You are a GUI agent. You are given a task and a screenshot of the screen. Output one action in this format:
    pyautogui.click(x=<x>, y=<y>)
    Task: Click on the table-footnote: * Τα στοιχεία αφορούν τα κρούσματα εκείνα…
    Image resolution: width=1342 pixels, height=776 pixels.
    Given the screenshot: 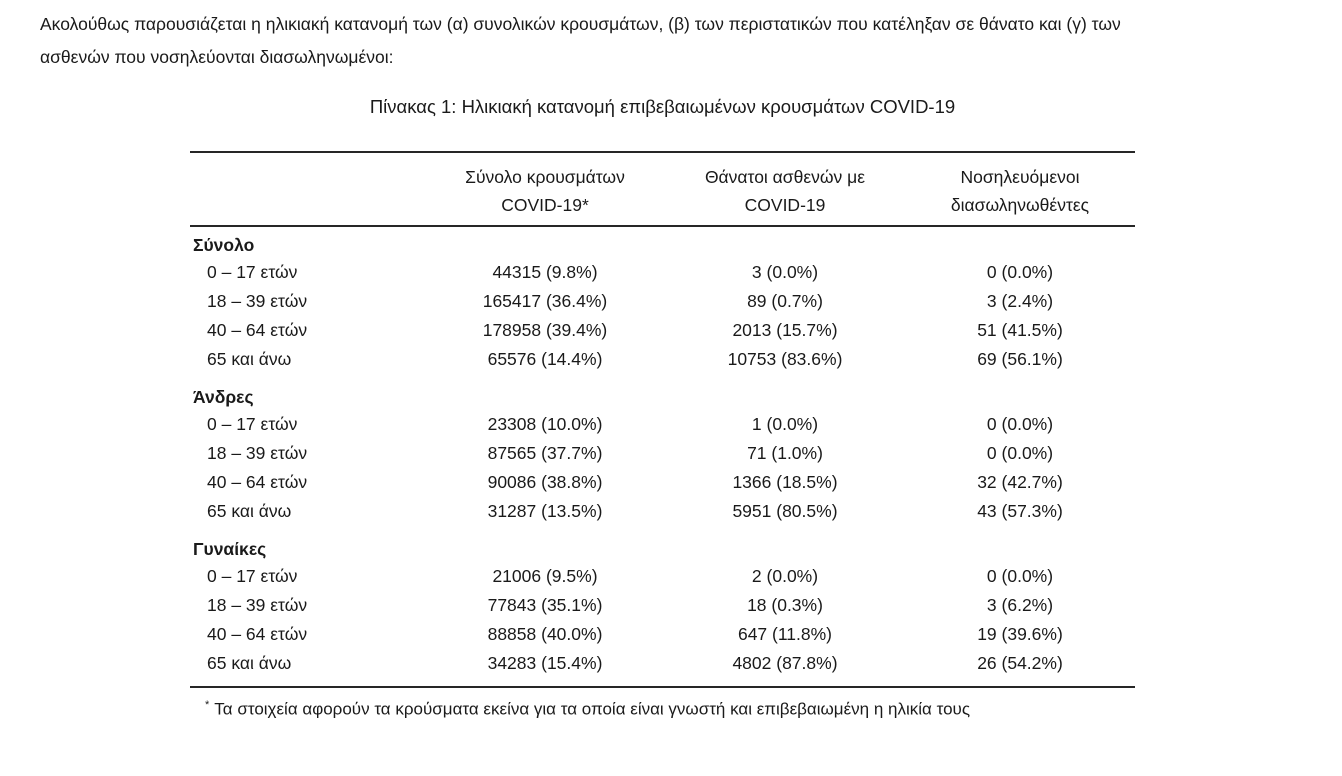 What is the action you would take?
    pyautogui.click(x=662, y=707)
    